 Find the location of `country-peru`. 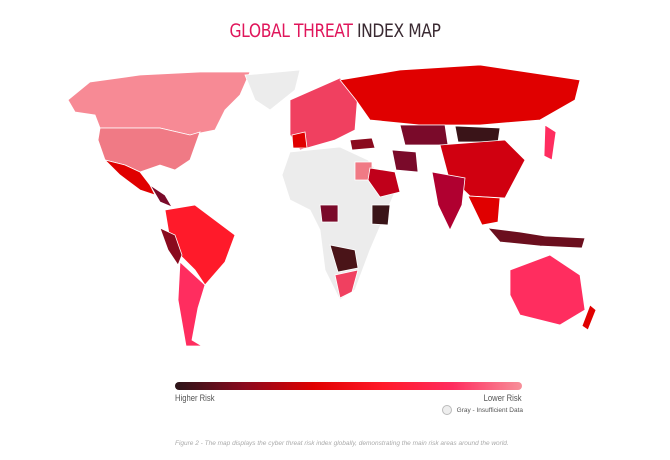

country-peru is located at coordinates (171, 246).